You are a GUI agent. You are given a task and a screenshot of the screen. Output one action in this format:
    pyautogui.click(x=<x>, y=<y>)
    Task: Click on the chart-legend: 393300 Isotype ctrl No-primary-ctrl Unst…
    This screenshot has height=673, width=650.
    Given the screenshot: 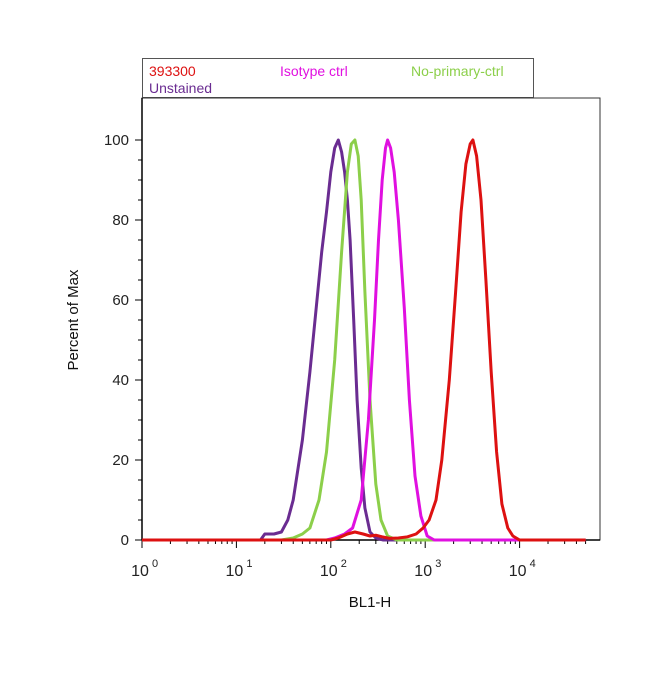 What is the action you would take?
    pyautogui.click(x=338, y=78)
    